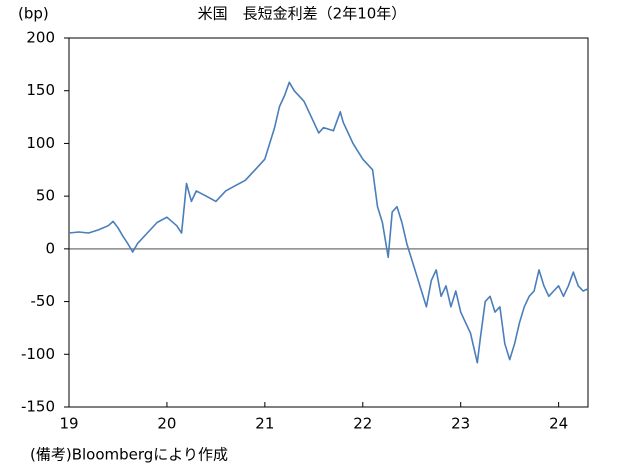 The height and width of the screenshot is (475, 617). Describe the element at coordinates (43, 301) in the screenshot. I see `y-tick-label: -50` at that location.